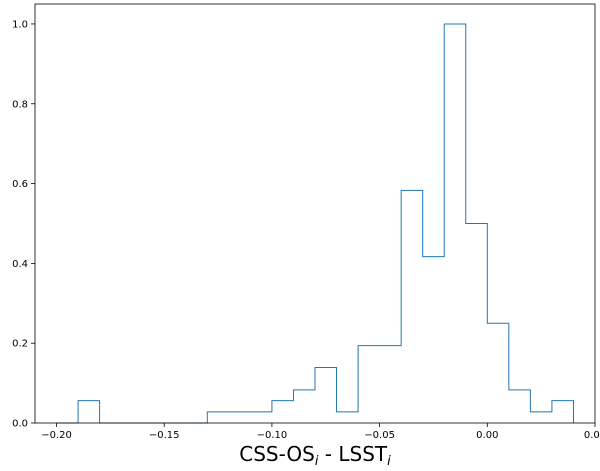 The width and height of the screenshot is (600, 471). What do you see at coordinates (20, 24) in the screenshot?
I see `y-tick-label: 1.0` at bounding box center [20, 24].